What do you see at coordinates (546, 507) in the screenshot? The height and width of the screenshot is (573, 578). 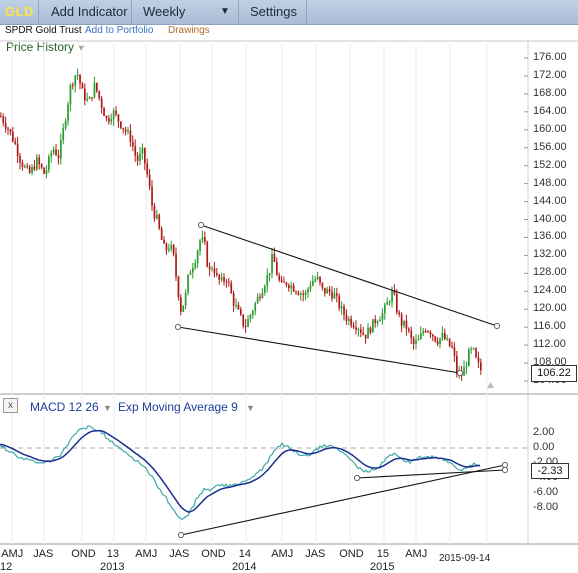 I see `macd-tick-label: -8.00` at bounding box center [546, 507].